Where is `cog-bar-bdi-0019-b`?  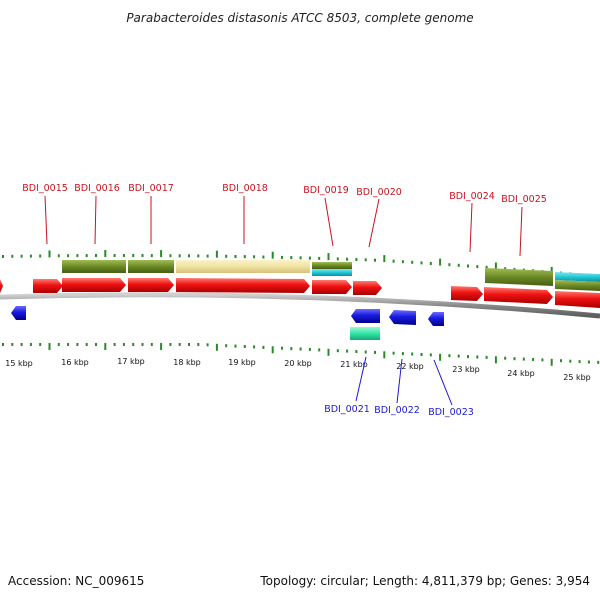 cog-bar-bdi-0019-b is located at coordinates (332, 272).